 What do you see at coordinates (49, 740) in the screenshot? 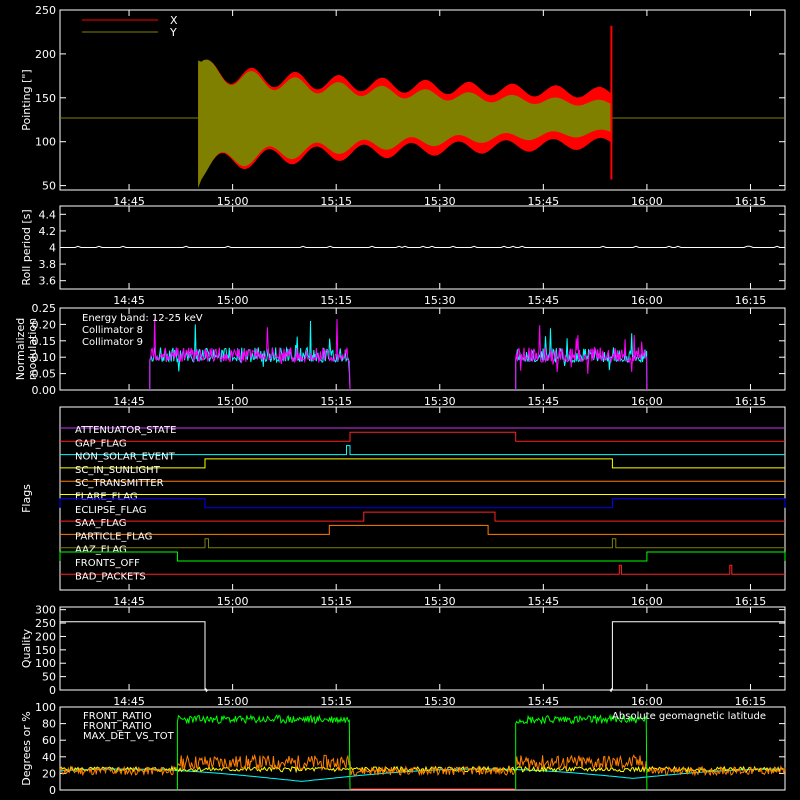
I see `y-tick-label: 60` at bounding box center [49, 740].